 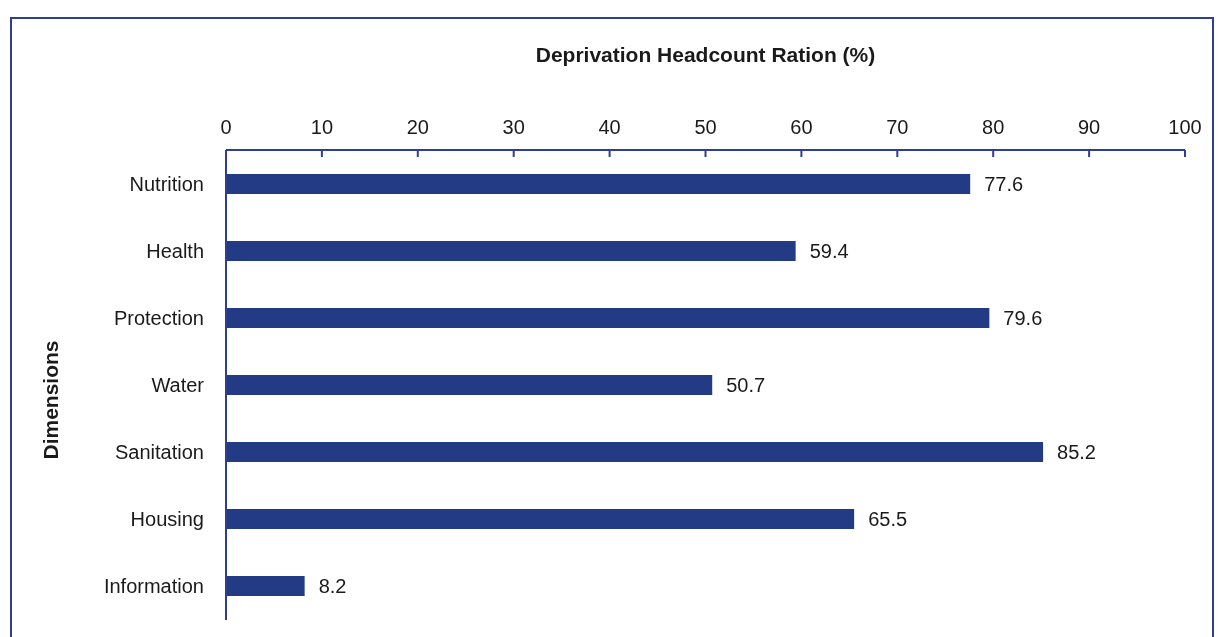 What do you see at coordinates (417, 127) in the screenshot?
I see `x-tick-label: 20` at bounding box center [417, 127].